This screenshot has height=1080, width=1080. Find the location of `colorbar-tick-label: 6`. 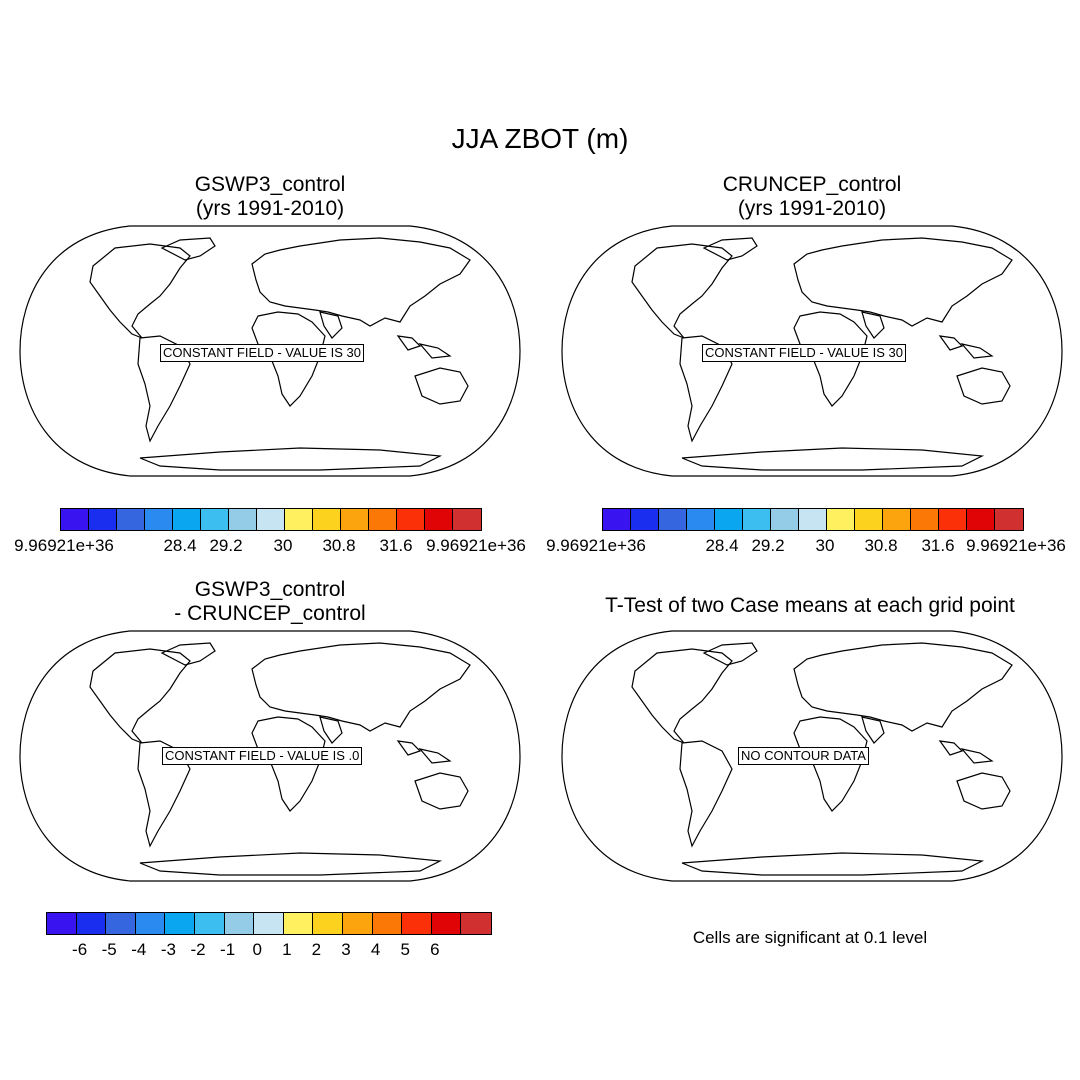

colorbar-tick-label: 6 is located at coordinates (435, 949).